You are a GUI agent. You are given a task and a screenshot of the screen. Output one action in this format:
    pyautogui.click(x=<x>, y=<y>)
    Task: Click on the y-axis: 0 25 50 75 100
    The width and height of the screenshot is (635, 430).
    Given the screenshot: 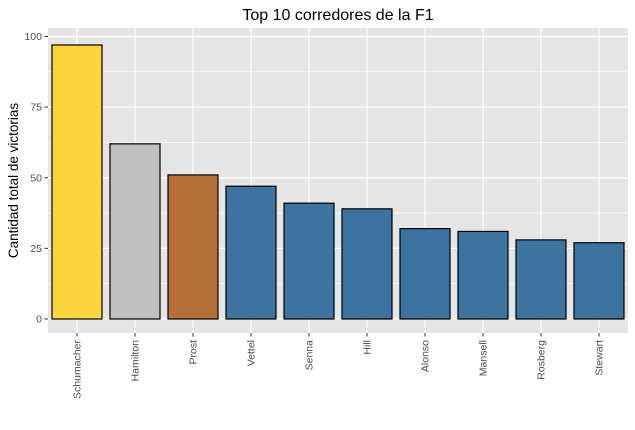 What is the action you would take?
    pyautogui.click(x=36, y=178)
    